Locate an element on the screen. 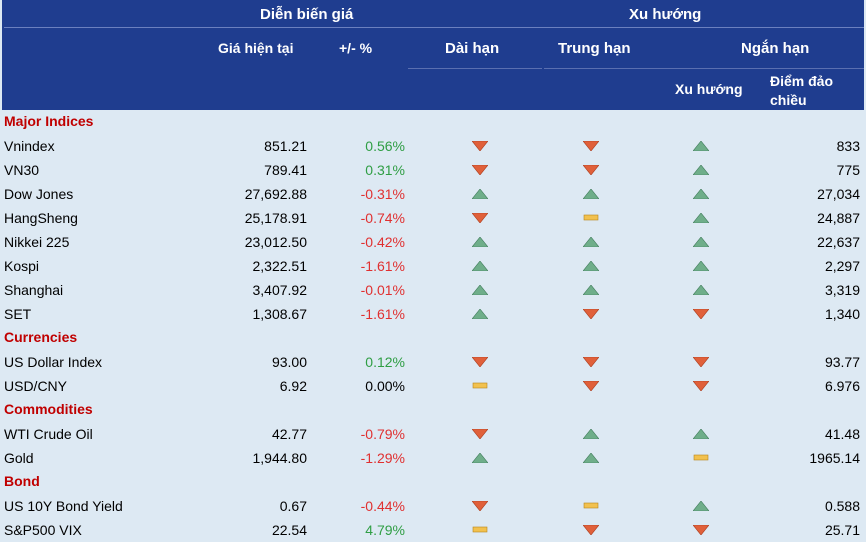 The height and width of the screenshot is (542, 866). change-percent: 0.31% is located at coordinates (385, 170).